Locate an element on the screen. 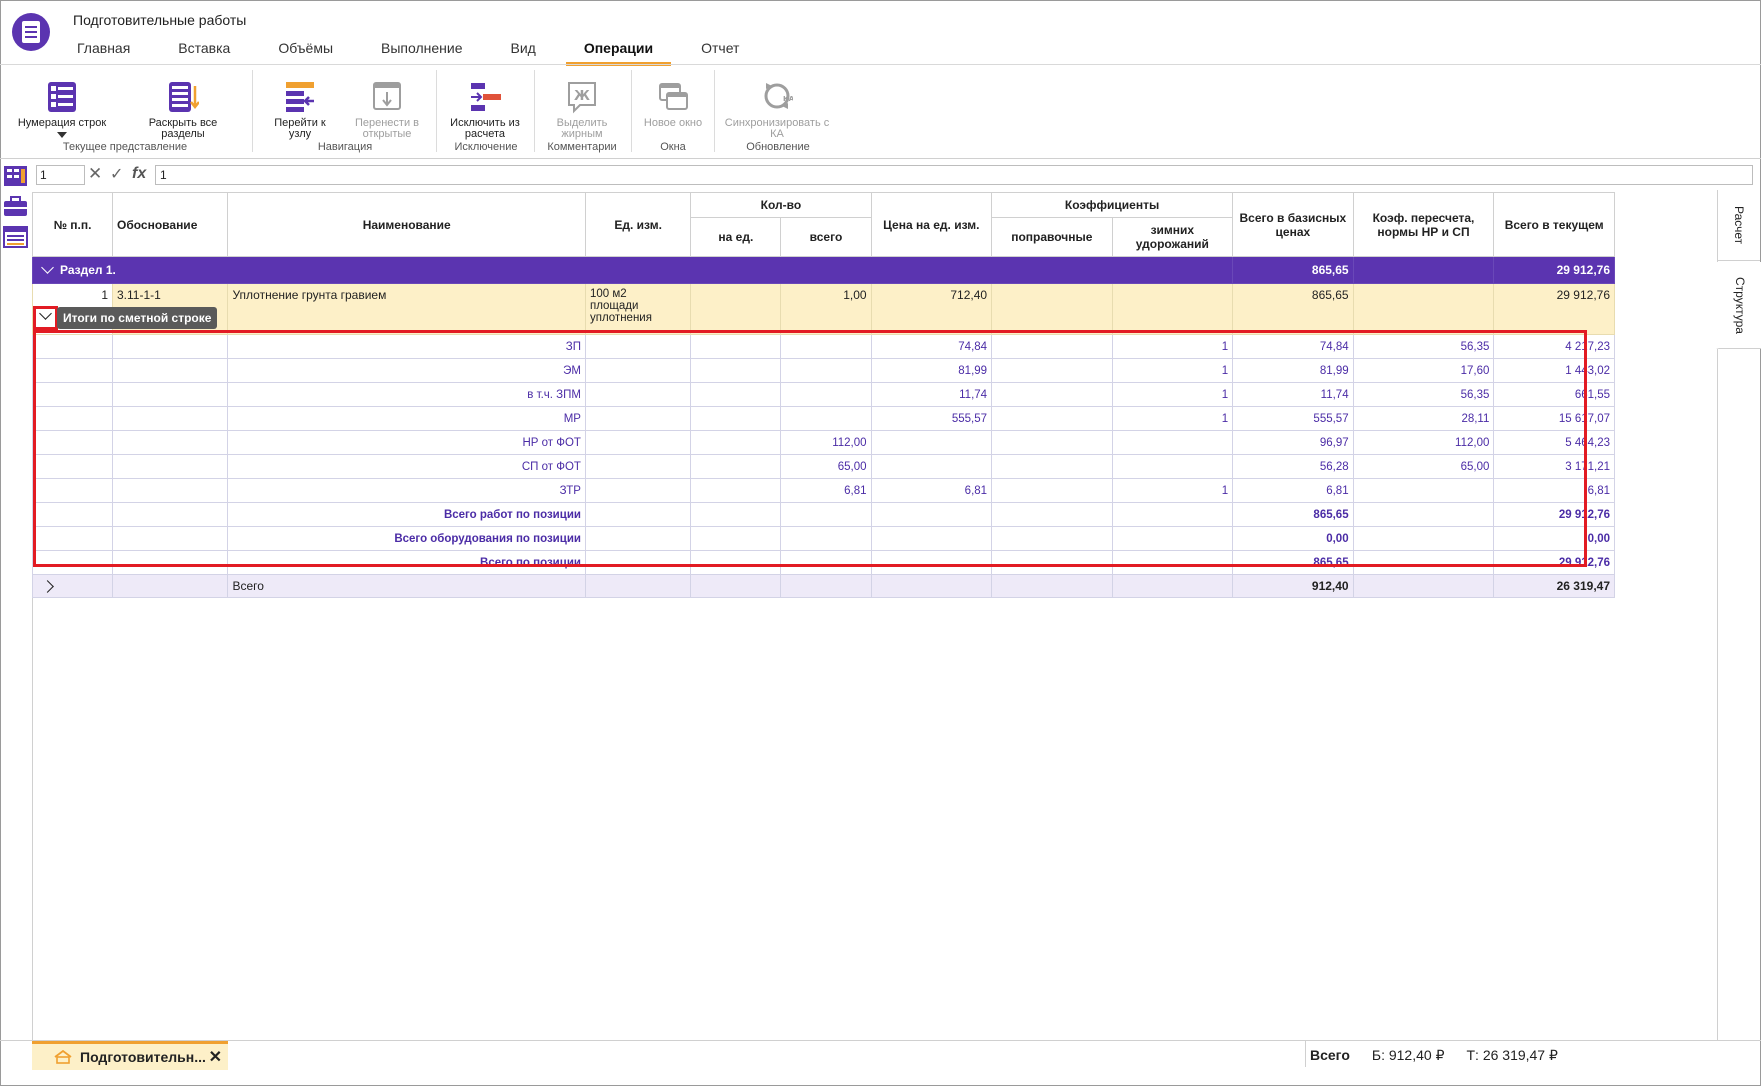  move-to-open-button: Перенести в открытые is located at coordinates (387, 110).